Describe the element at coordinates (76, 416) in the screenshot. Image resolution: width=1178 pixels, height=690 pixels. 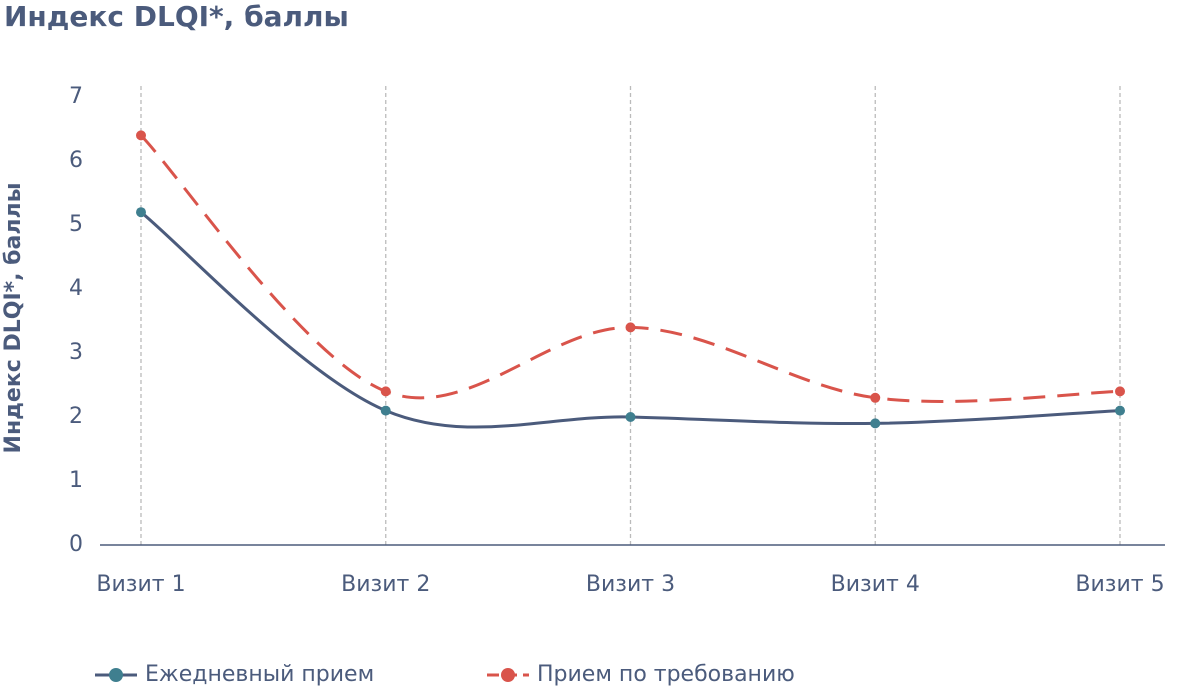
I see `y-tick-label: 2` at that location.